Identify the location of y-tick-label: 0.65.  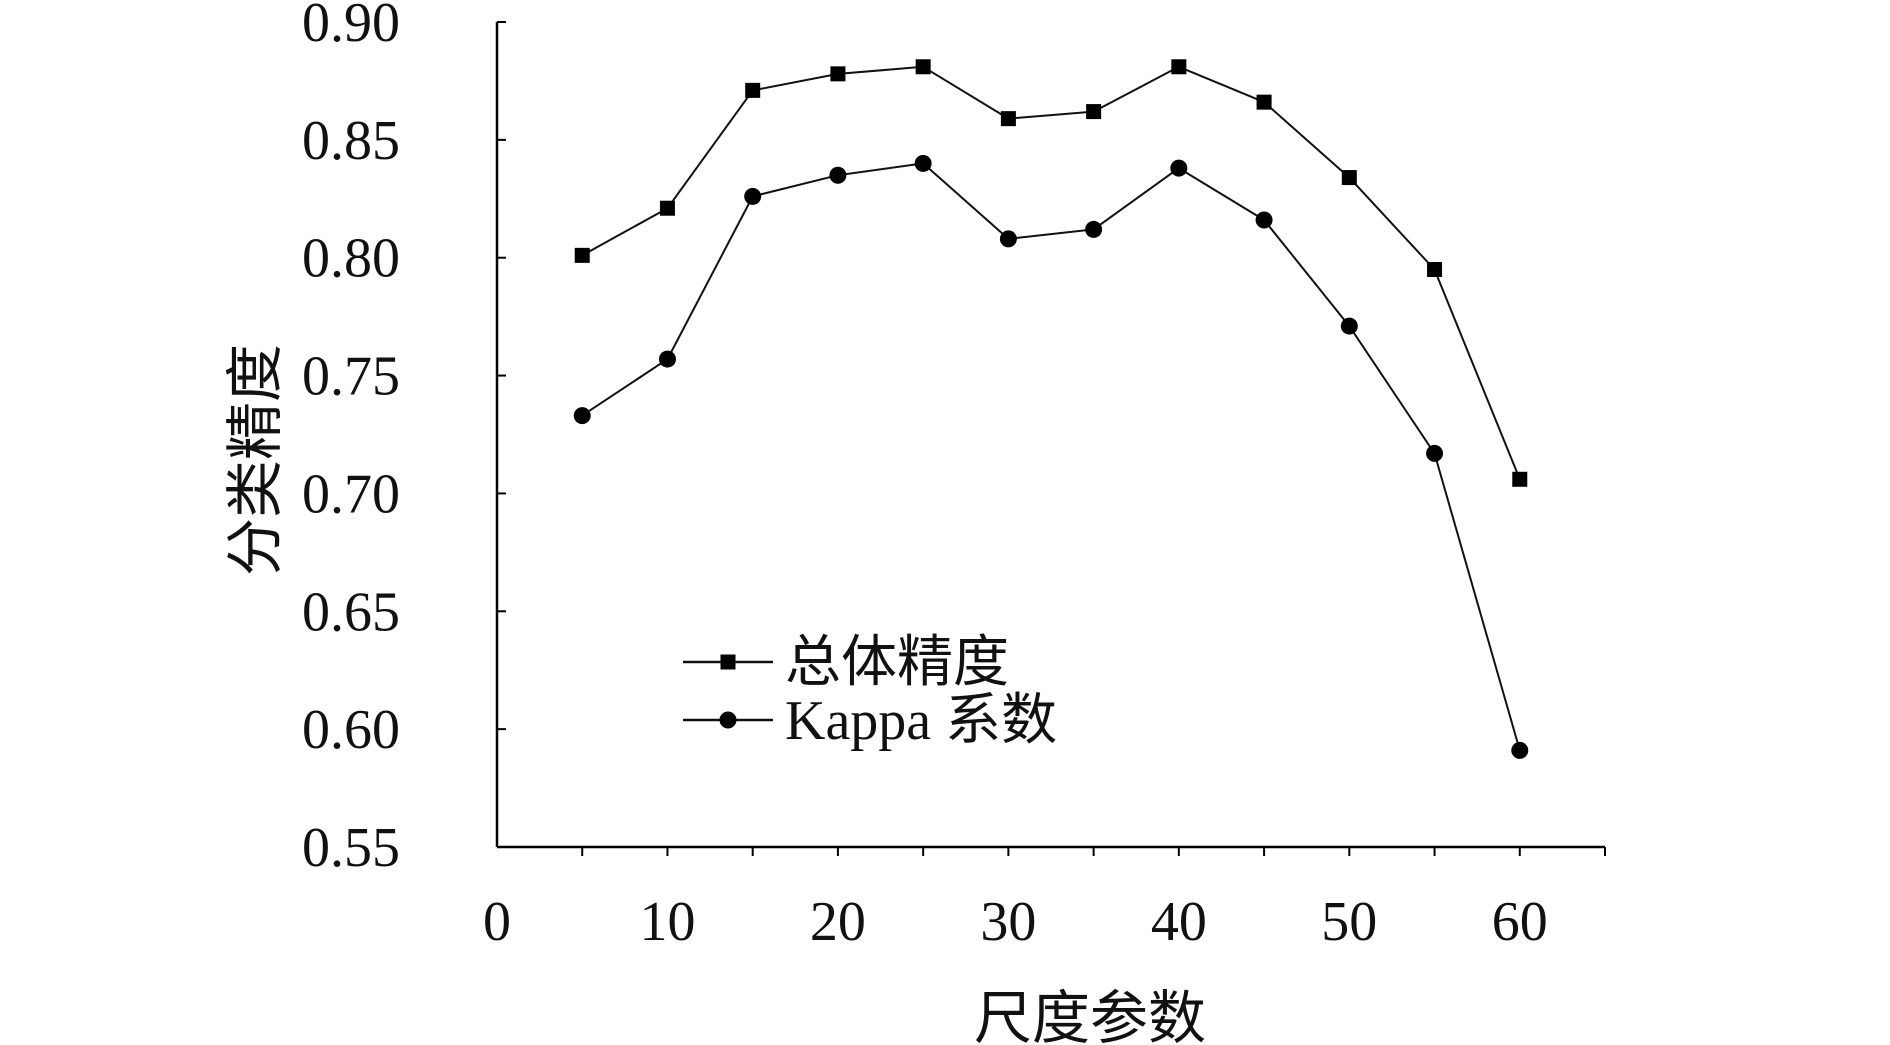
(351, 612).